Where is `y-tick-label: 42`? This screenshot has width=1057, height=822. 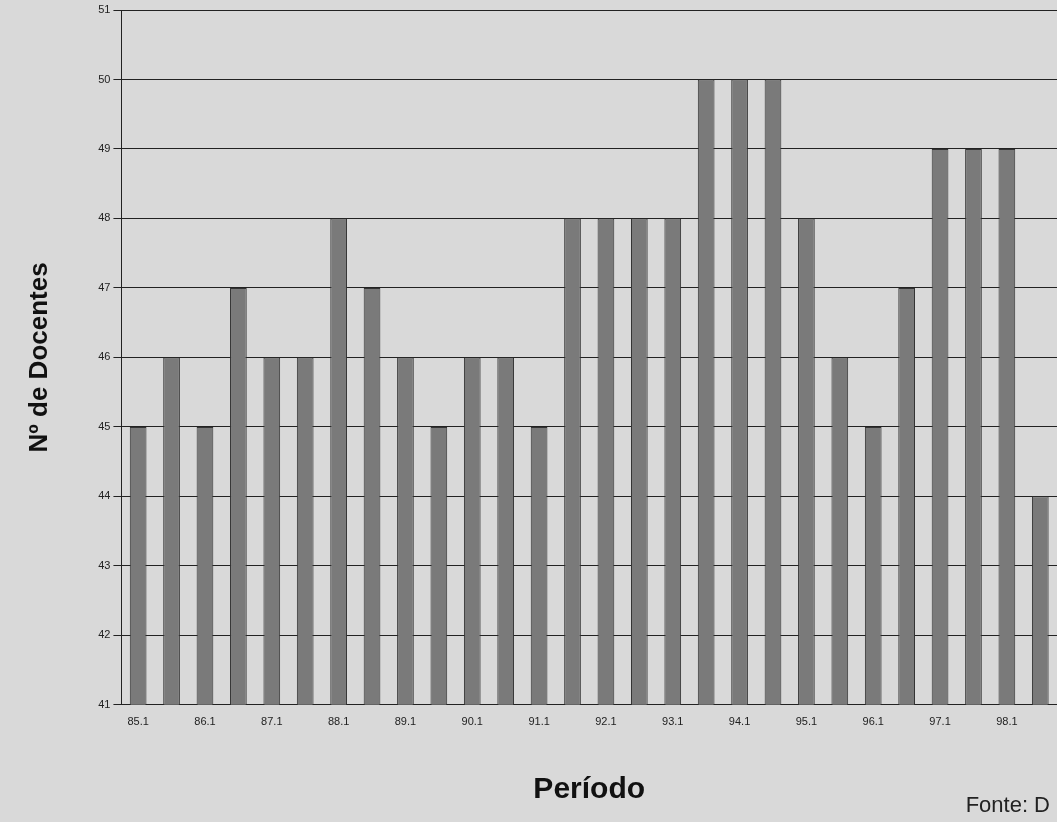
y-tick-label: 42 is located at coordinates (104, 634).